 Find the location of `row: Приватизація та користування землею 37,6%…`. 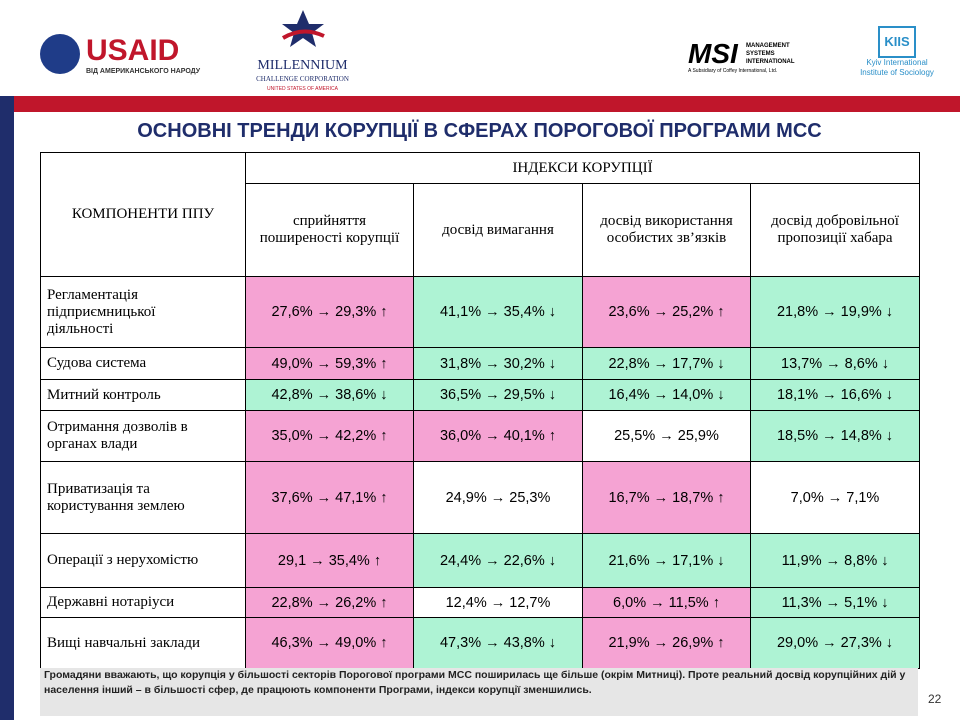

row: Приватизація та користування землею 37,6%… is located at coordinates (480, 497).